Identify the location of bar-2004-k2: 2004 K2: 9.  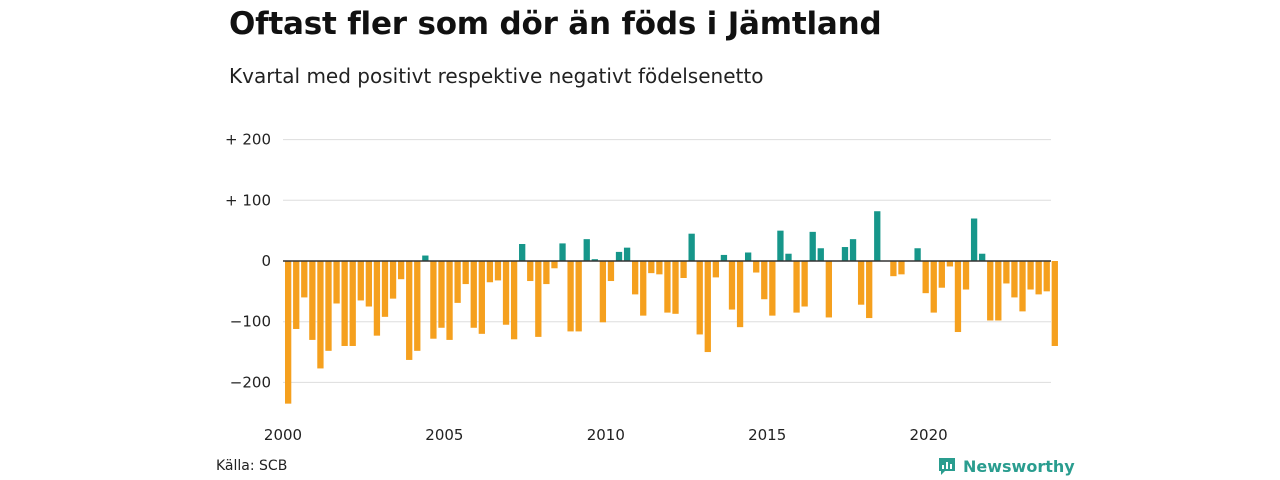
(425, 258).